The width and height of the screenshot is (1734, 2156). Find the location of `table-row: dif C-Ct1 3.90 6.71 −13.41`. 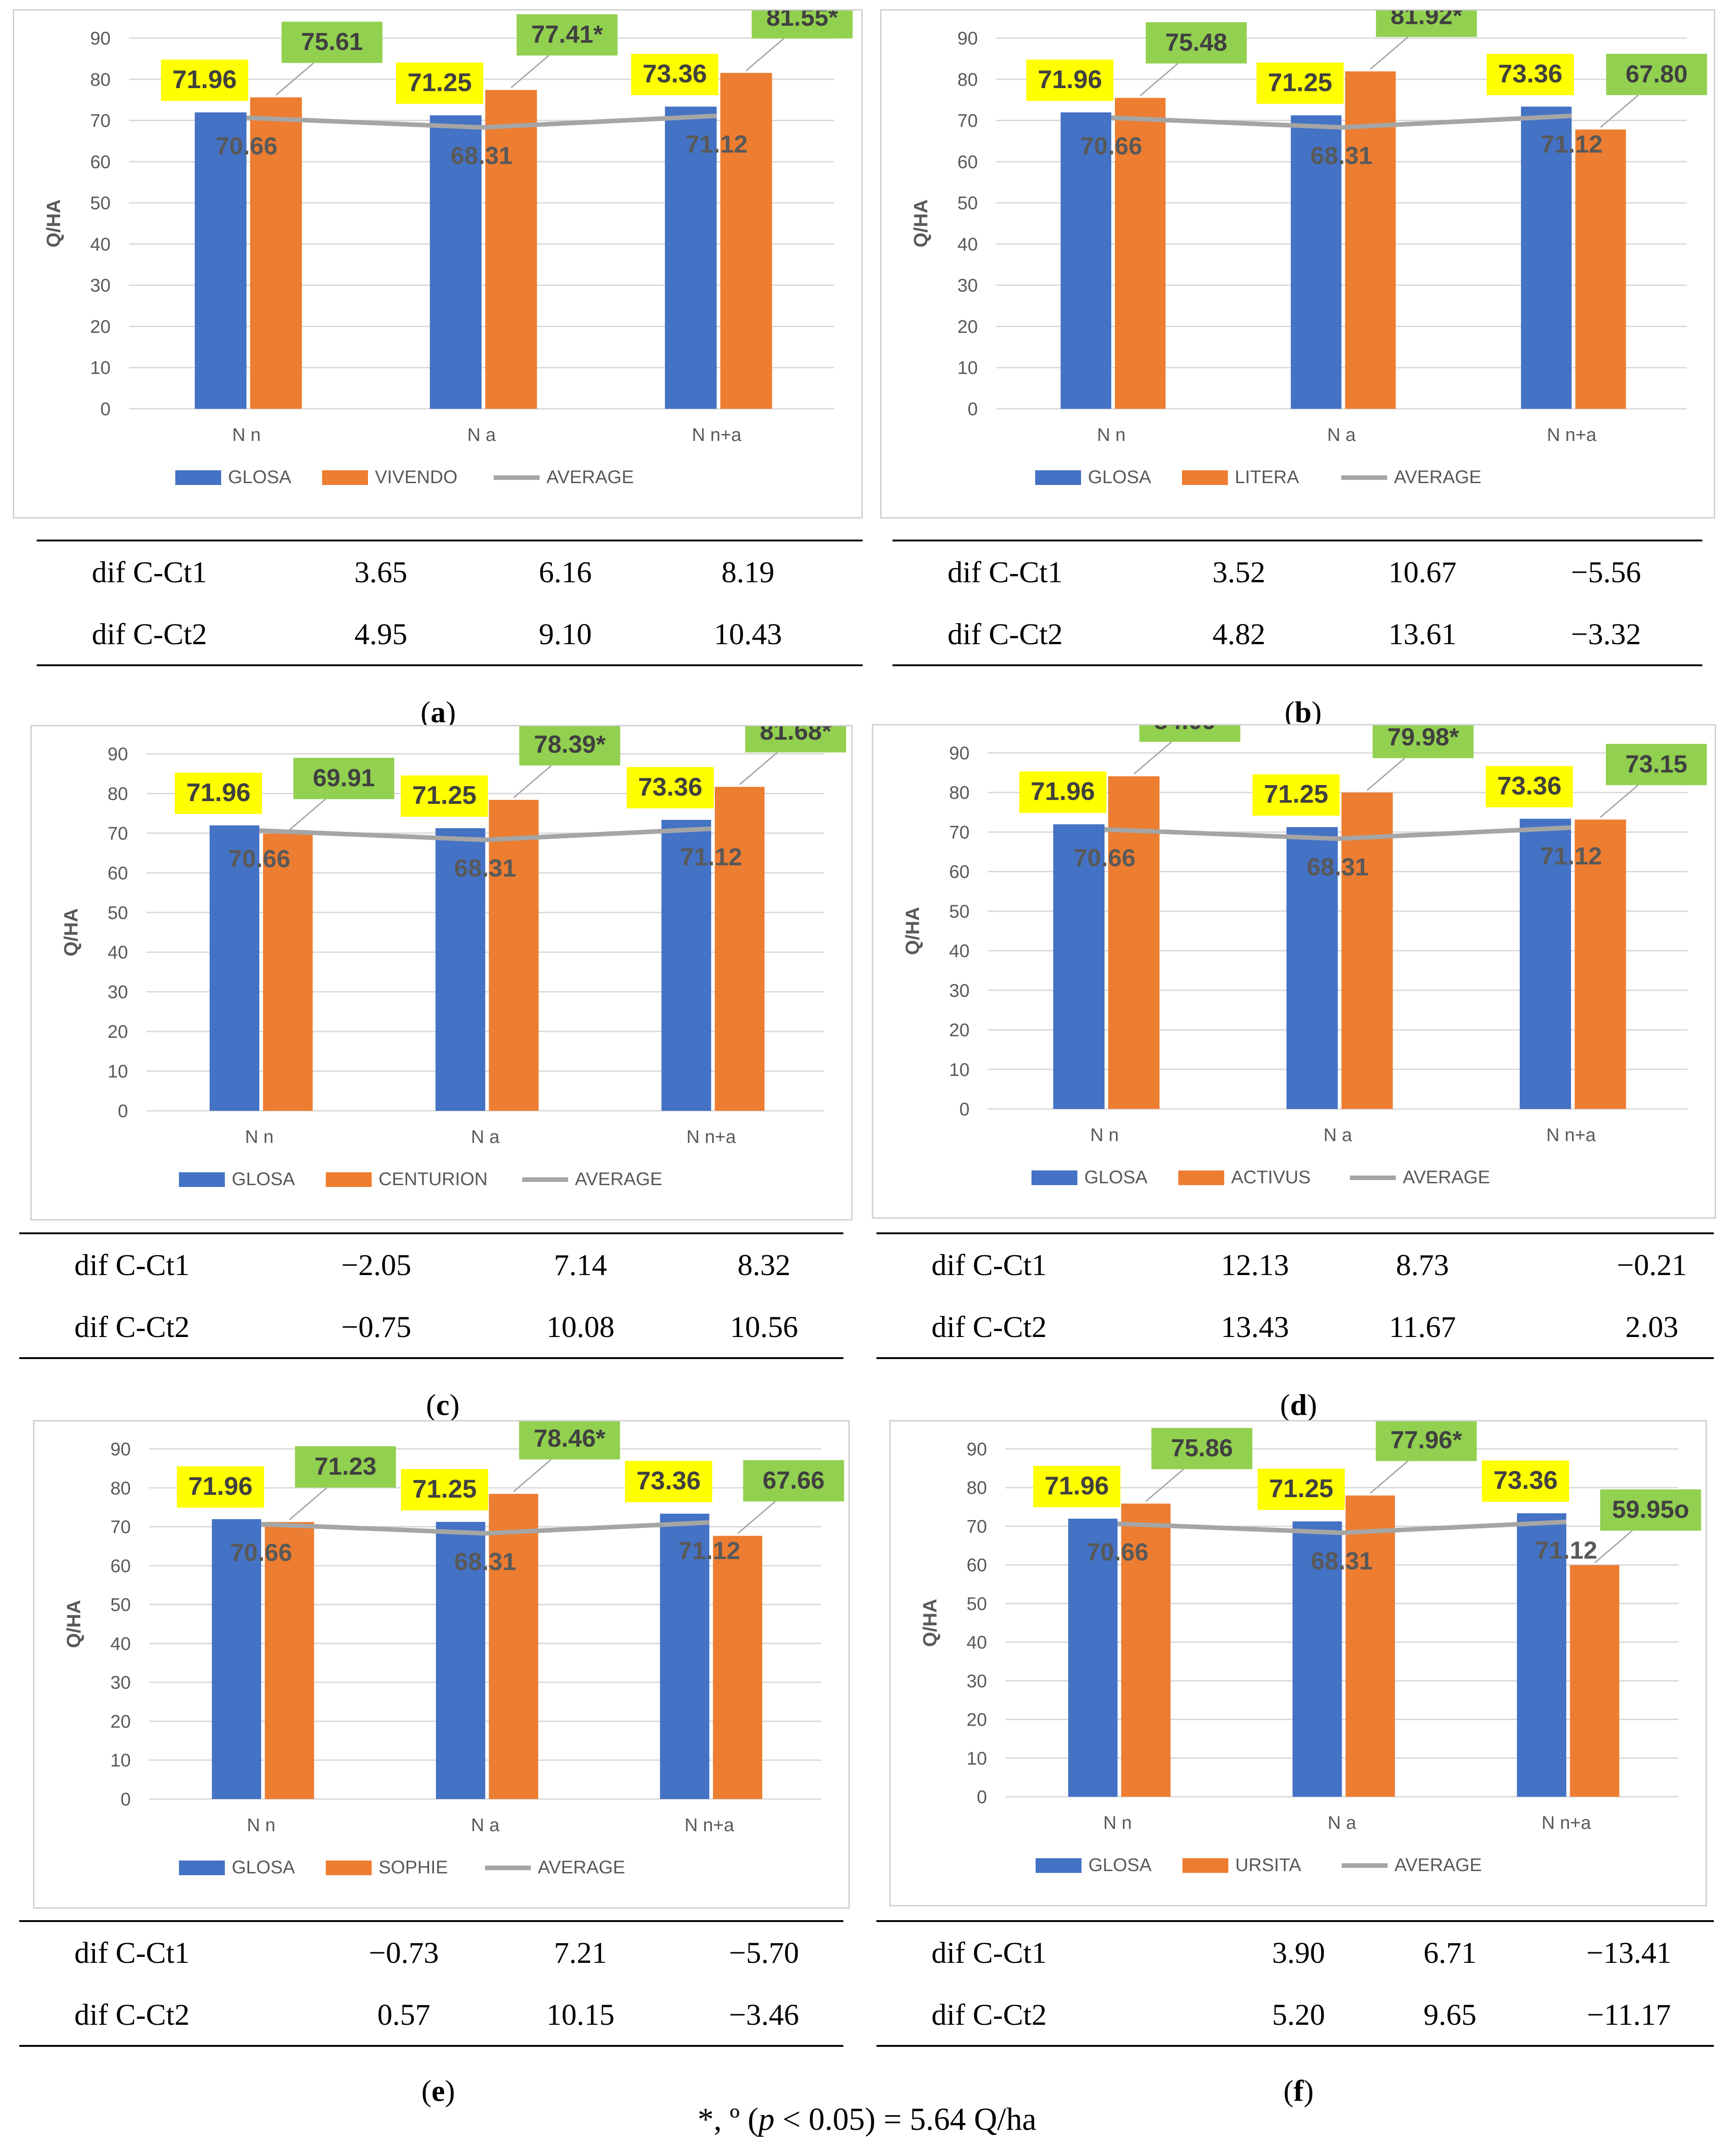

table-row: dif C-Ct1 3.90 6.71 −13.41 is located at coordinates (1295, 1953).